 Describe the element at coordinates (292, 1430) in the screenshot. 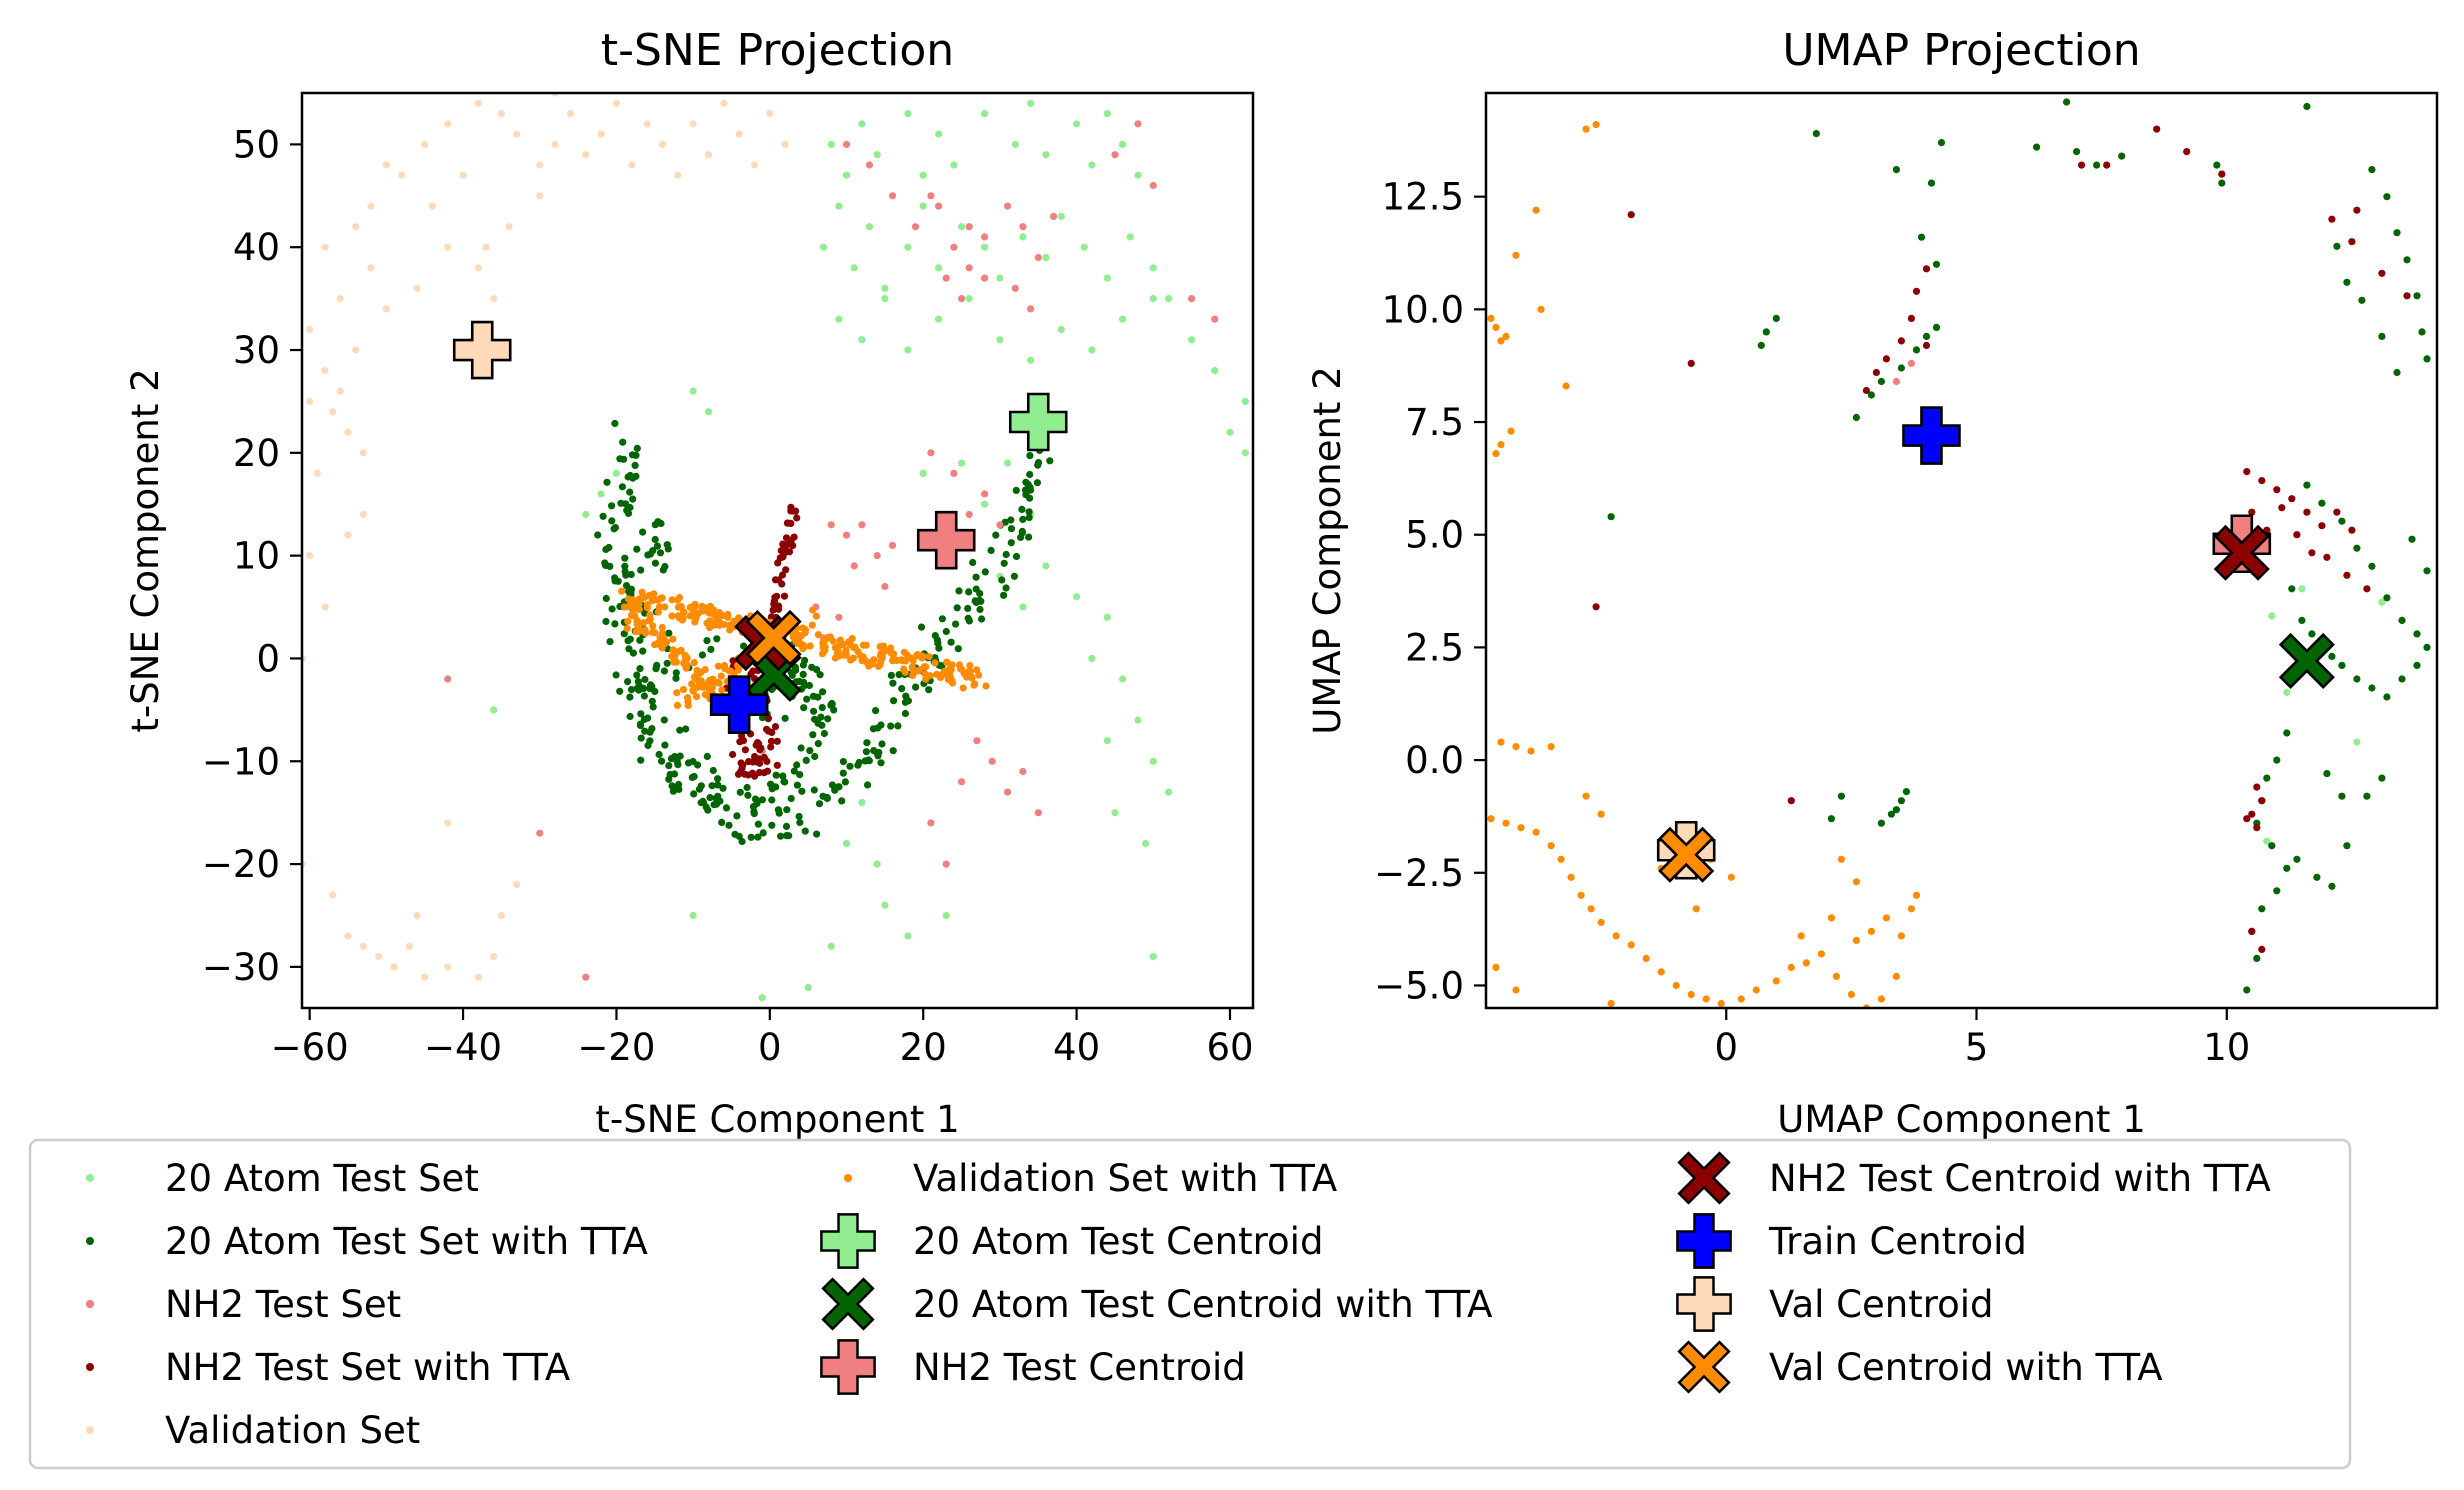

I see `legend-label: Validation Set` at that location.